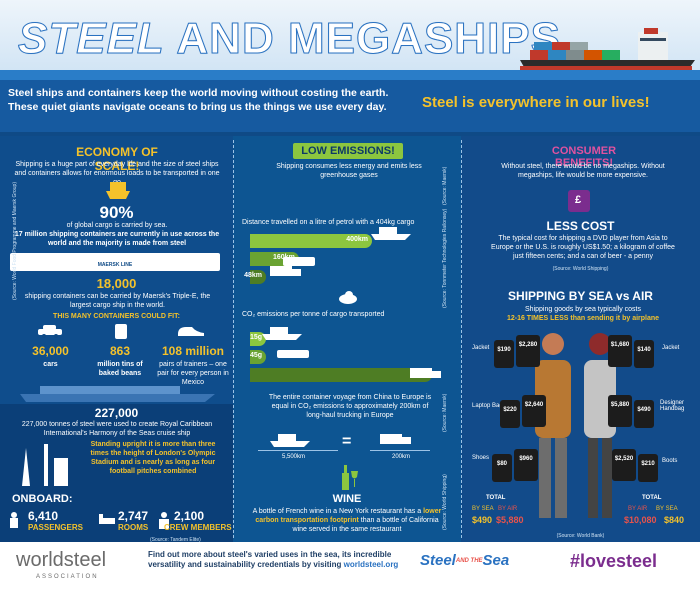 This screenshot has width=700, height=591. What do you see at coordinates (620, 411) in the screenshot?
I see `price-tag-air: $5,880` at bounding box center [620, 411].